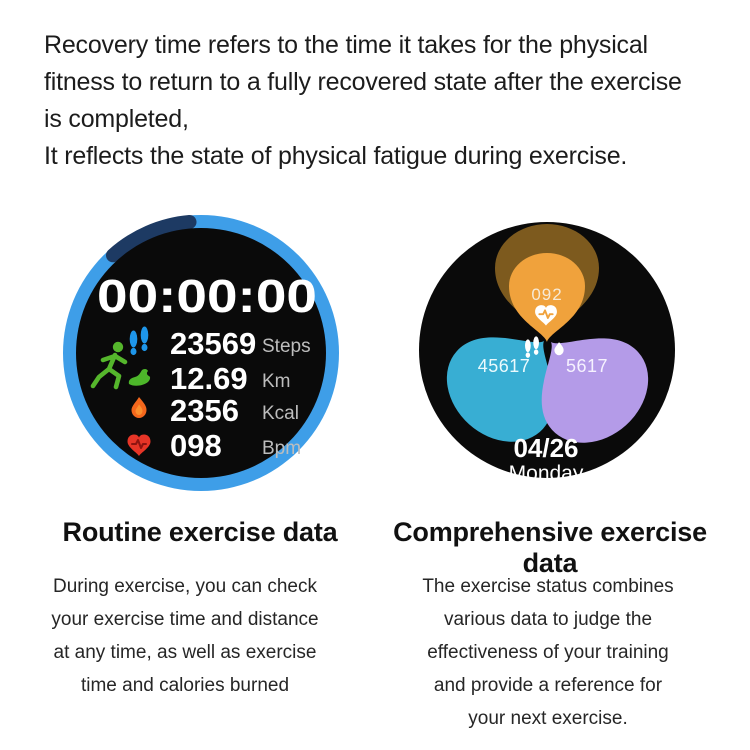 This screenshot has width=750, height=750. I want to click on hr-petal, so click(547, 297).